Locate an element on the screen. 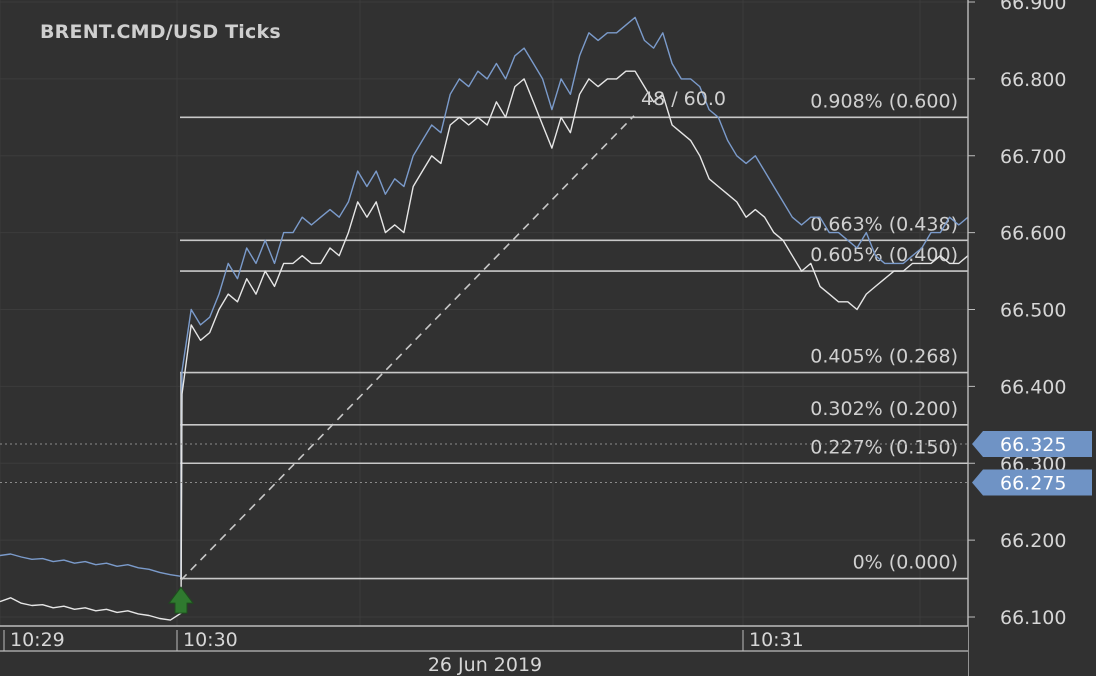 Image resolution: width=1096 pixels, height=676 pixels. y-tick-label-3: 66.400 is located at coordinates (1033, 387).